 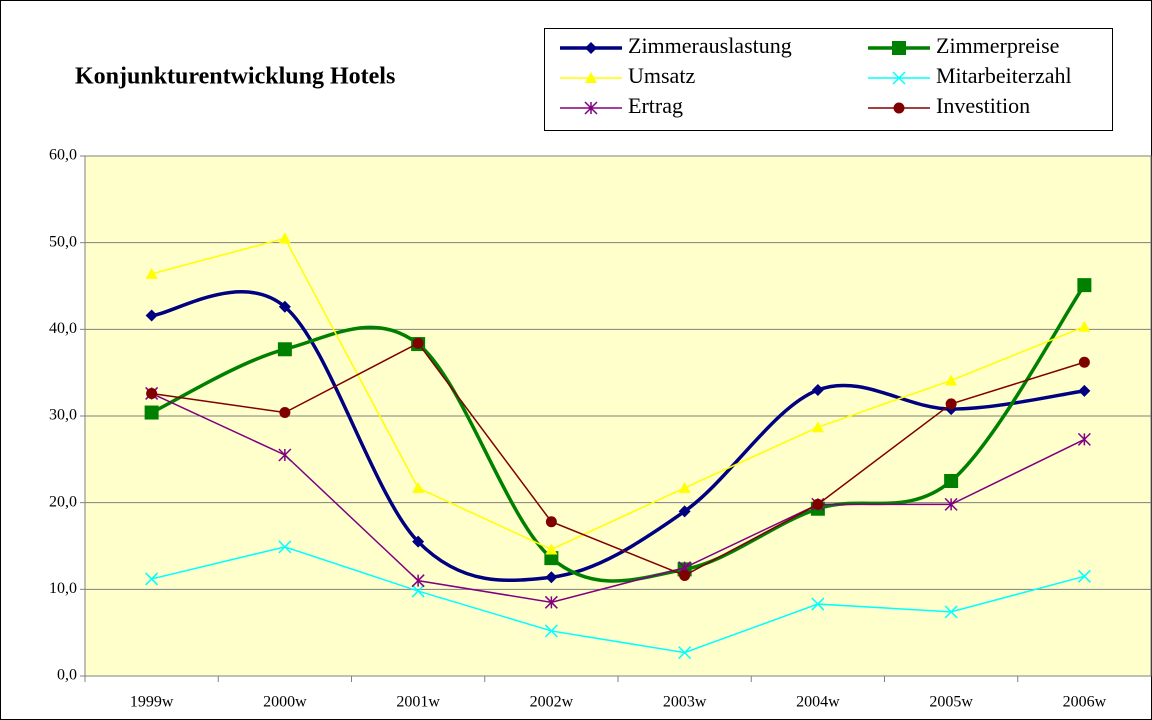 What do you see at coordinates (661, 75) in the screenshot?
I see `legend-label: Umsatz` at bounding box center [661, 75].